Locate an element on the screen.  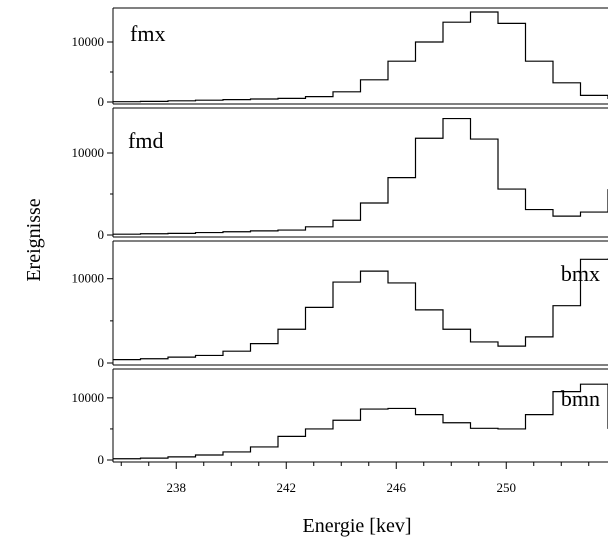
panel-label-bmn: bmn is located at coordinates (580, 398).